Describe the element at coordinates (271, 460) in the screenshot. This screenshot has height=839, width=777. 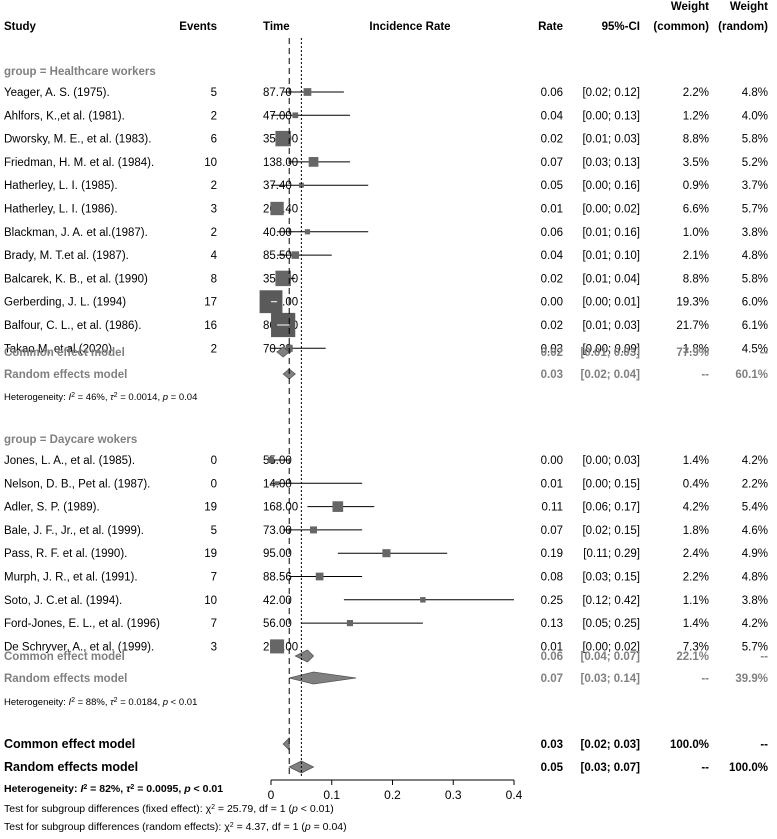
I see `study-row-g2-1-marker` at that location.